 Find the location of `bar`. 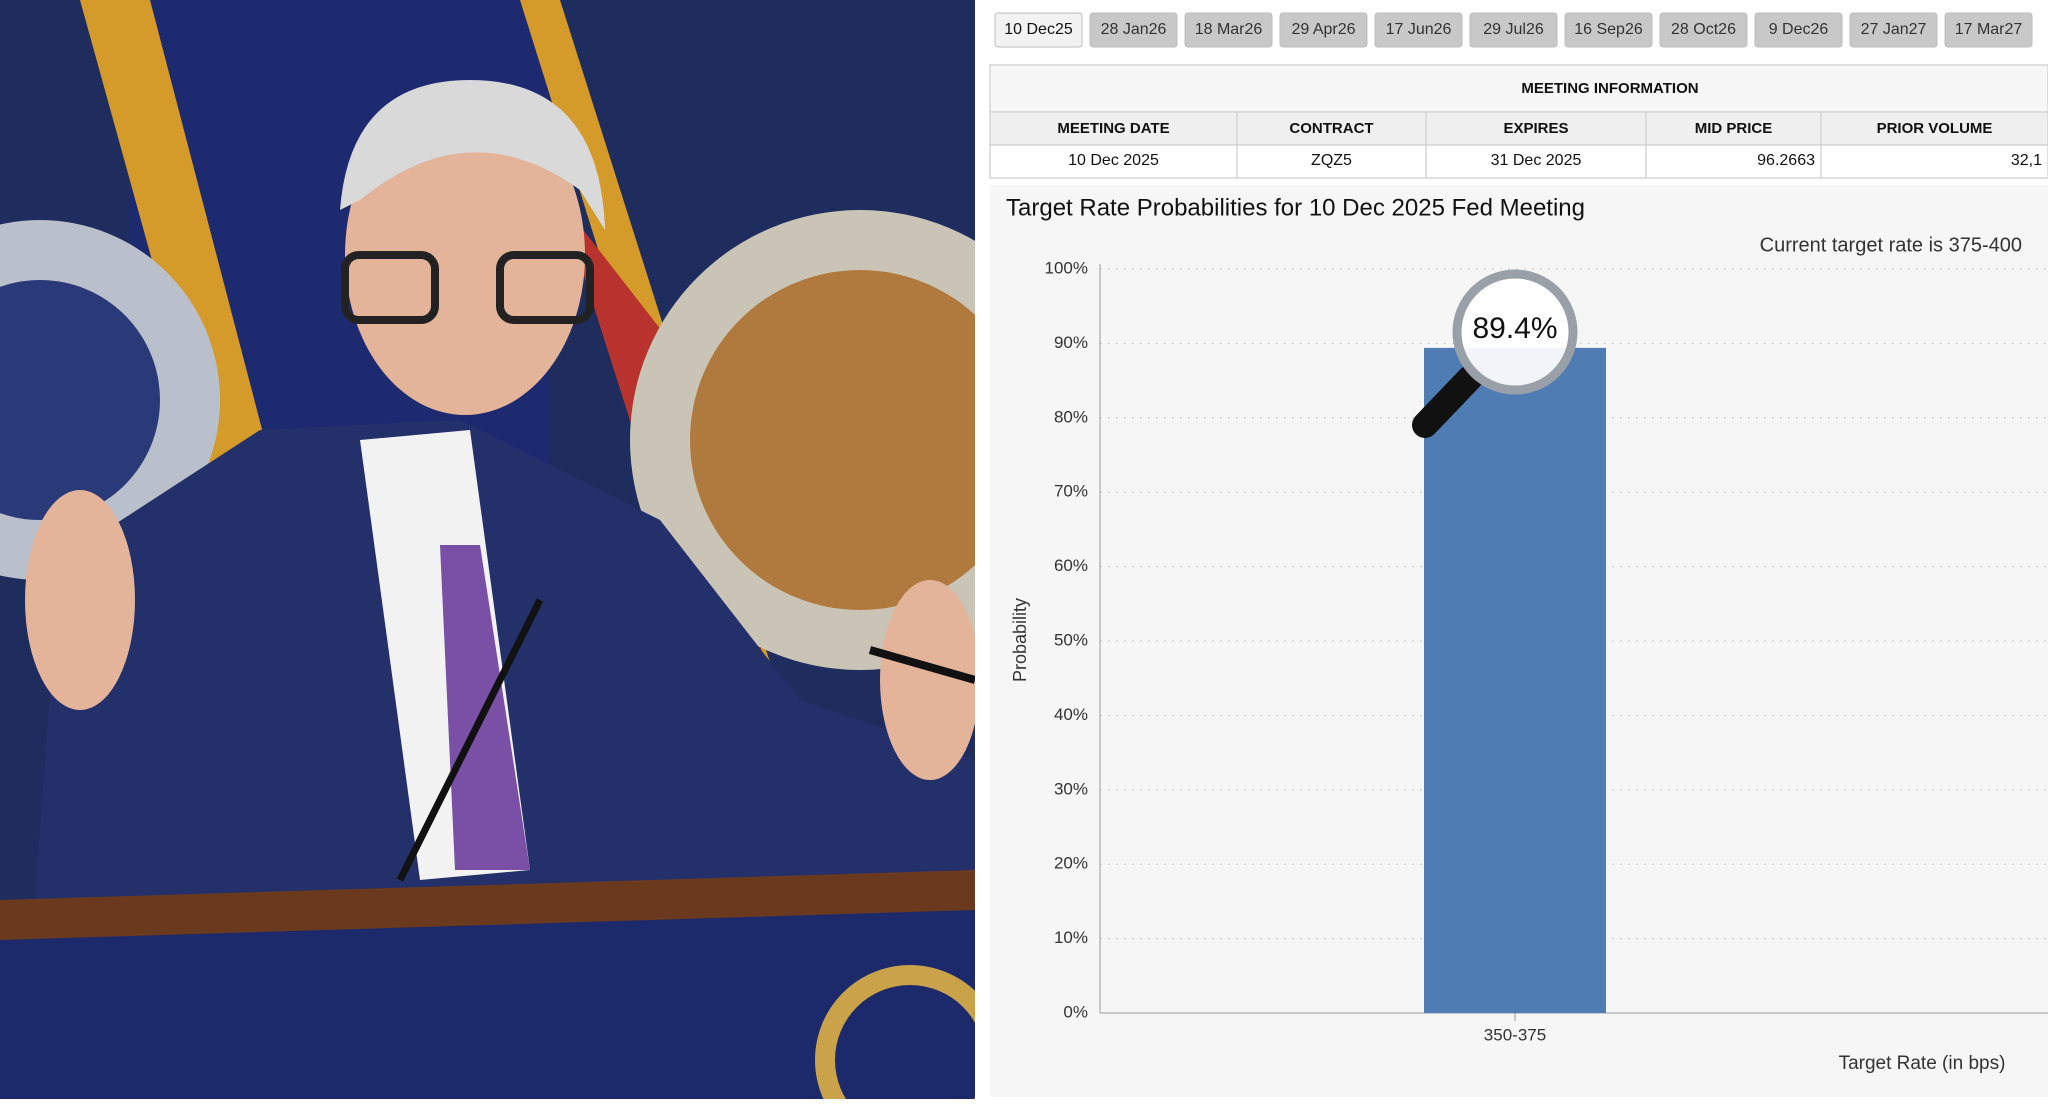

bar is located at coordinates (1515, 680).